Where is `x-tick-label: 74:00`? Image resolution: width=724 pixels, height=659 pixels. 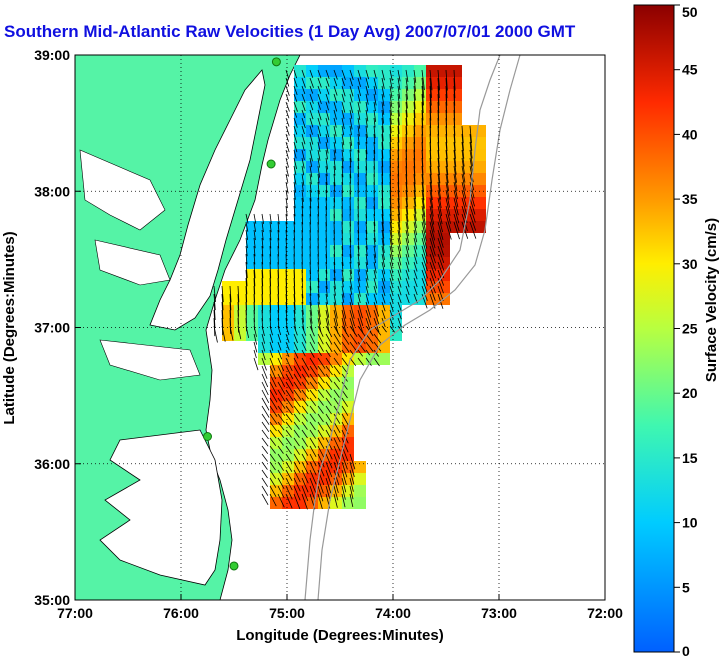
x-tick-label: 74:00 is located at coordinates (393, 613).